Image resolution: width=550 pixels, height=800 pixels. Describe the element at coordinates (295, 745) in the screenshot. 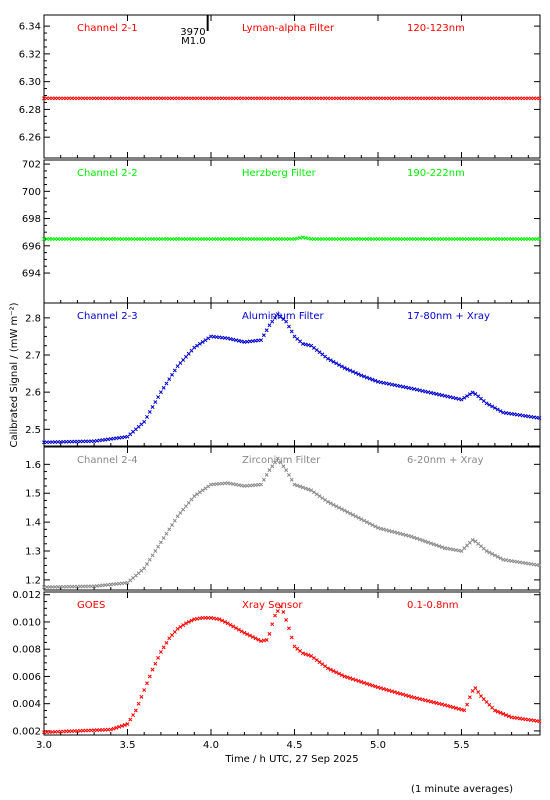

I see `x-tick-label: 4.5` at that location.